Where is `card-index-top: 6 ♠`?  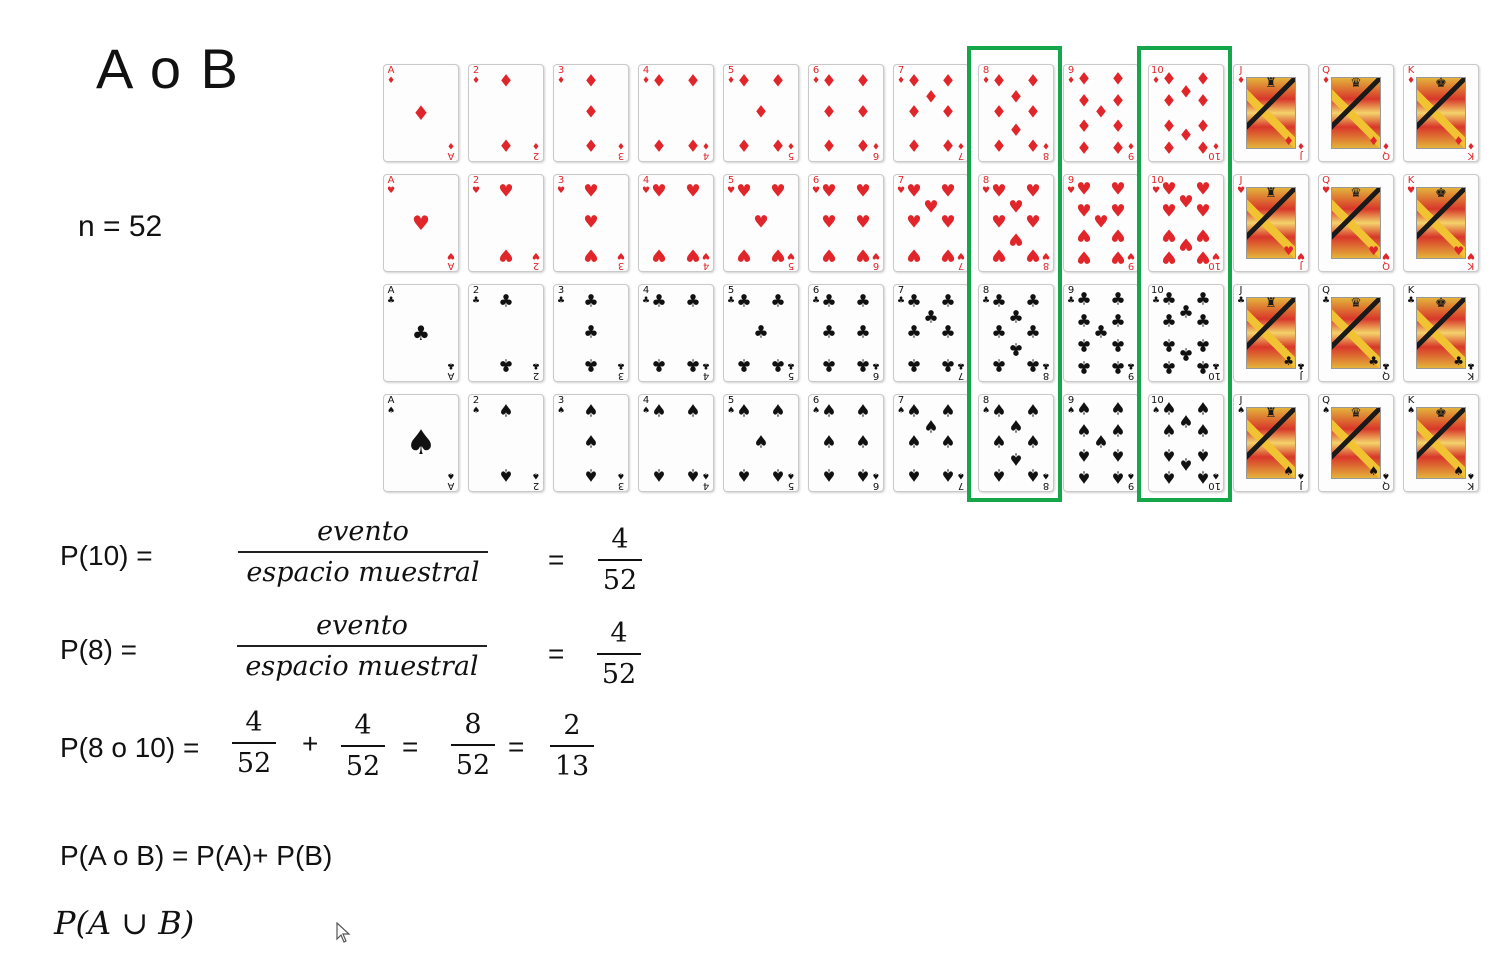 card-index-top: 6 ♠ is located at coordinates (816, 406).